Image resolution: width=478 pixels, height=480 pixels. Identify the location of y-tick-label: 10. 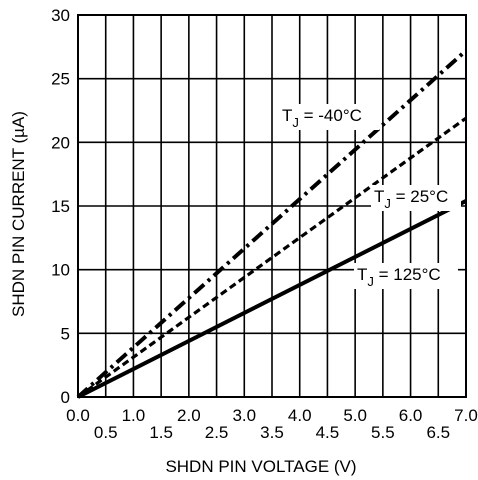
(60, 270).